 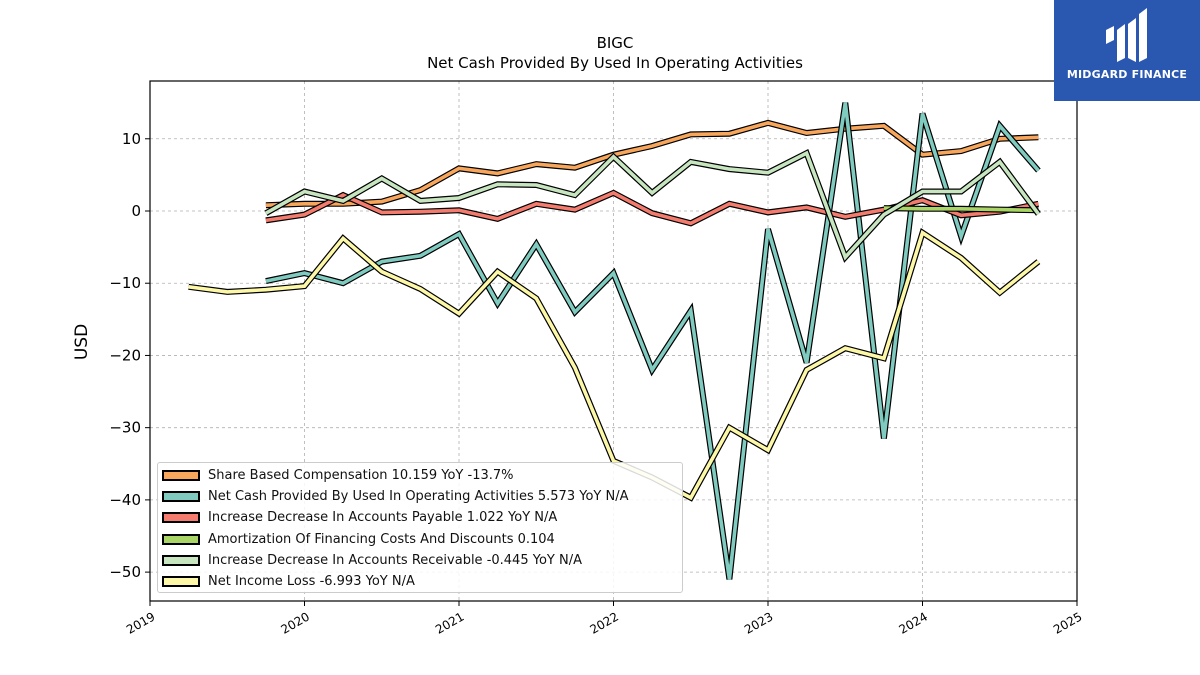 What do you see at coordinates (1126, 35) in the screenshot?
I see `logo-mark-icon` at bounding box center [1126, 35].